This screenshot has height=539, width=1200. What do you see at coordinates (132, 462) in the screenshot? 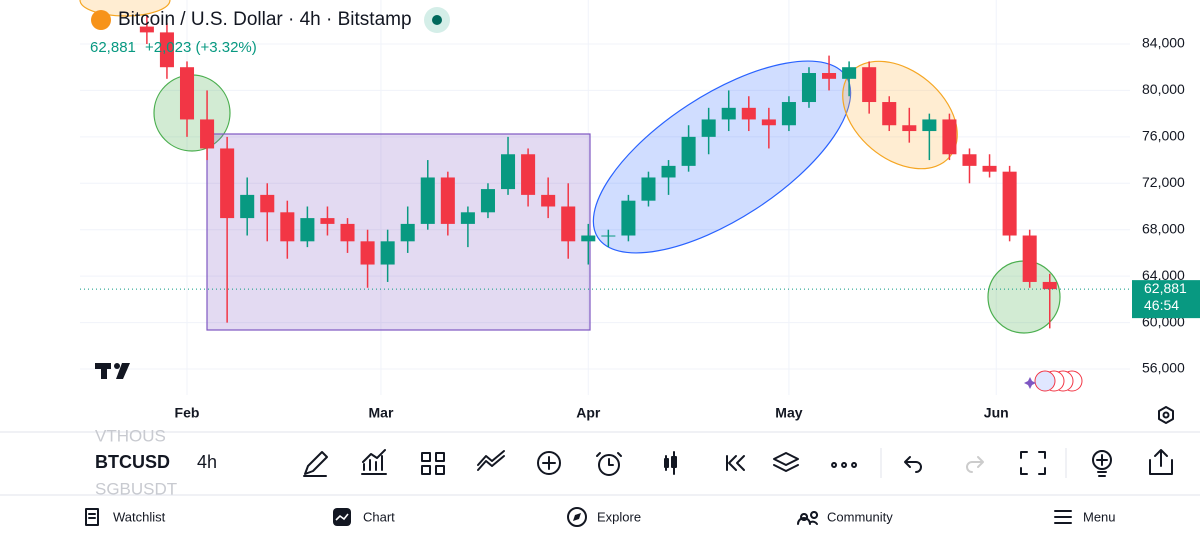
I see `symbol: BTCUSD` at bounding box center [132, 462].